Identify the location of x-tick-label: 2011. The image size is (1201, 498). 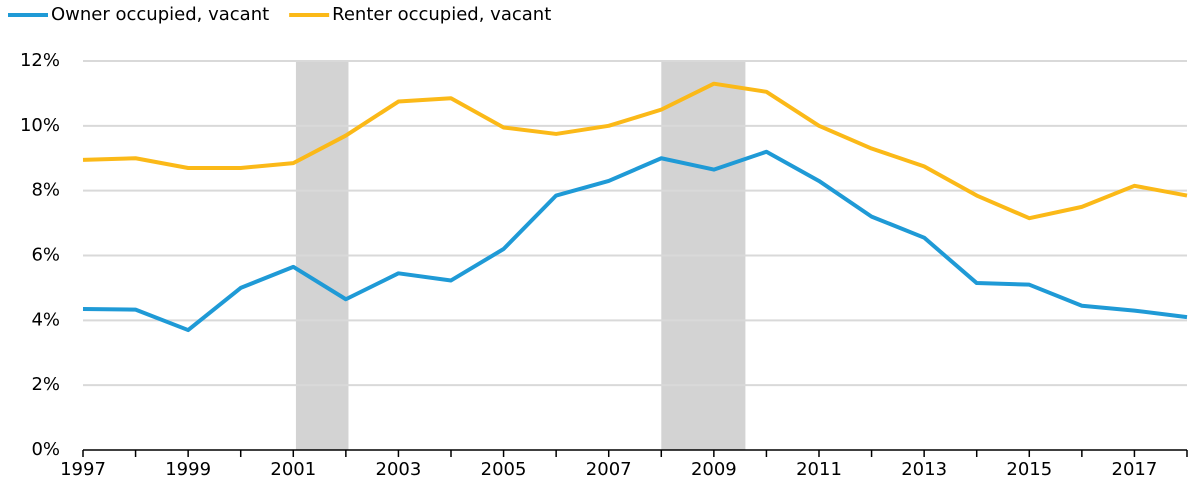
(819, 469).